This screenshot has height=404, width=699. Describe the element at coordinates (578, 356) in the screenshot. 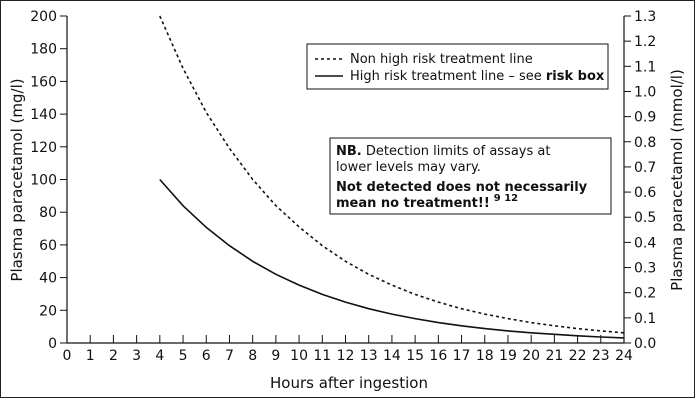

I see `x-tick-label: 22` at that location.